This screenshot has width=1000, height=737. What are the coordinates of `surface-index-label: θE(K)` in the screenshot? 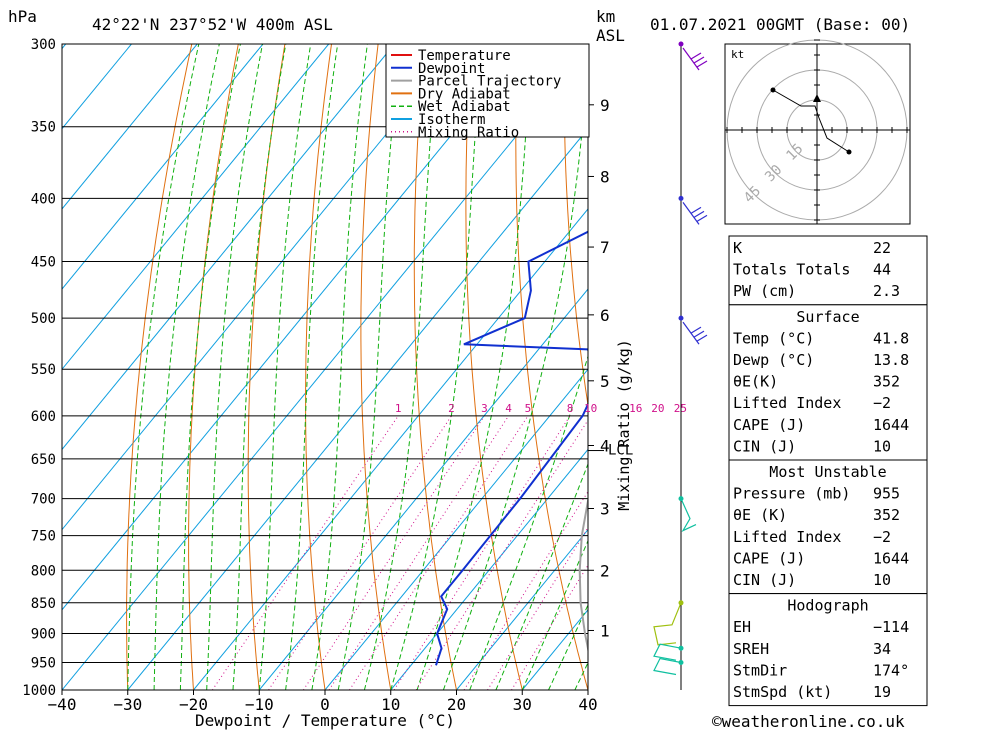 It's located at (755, 382).